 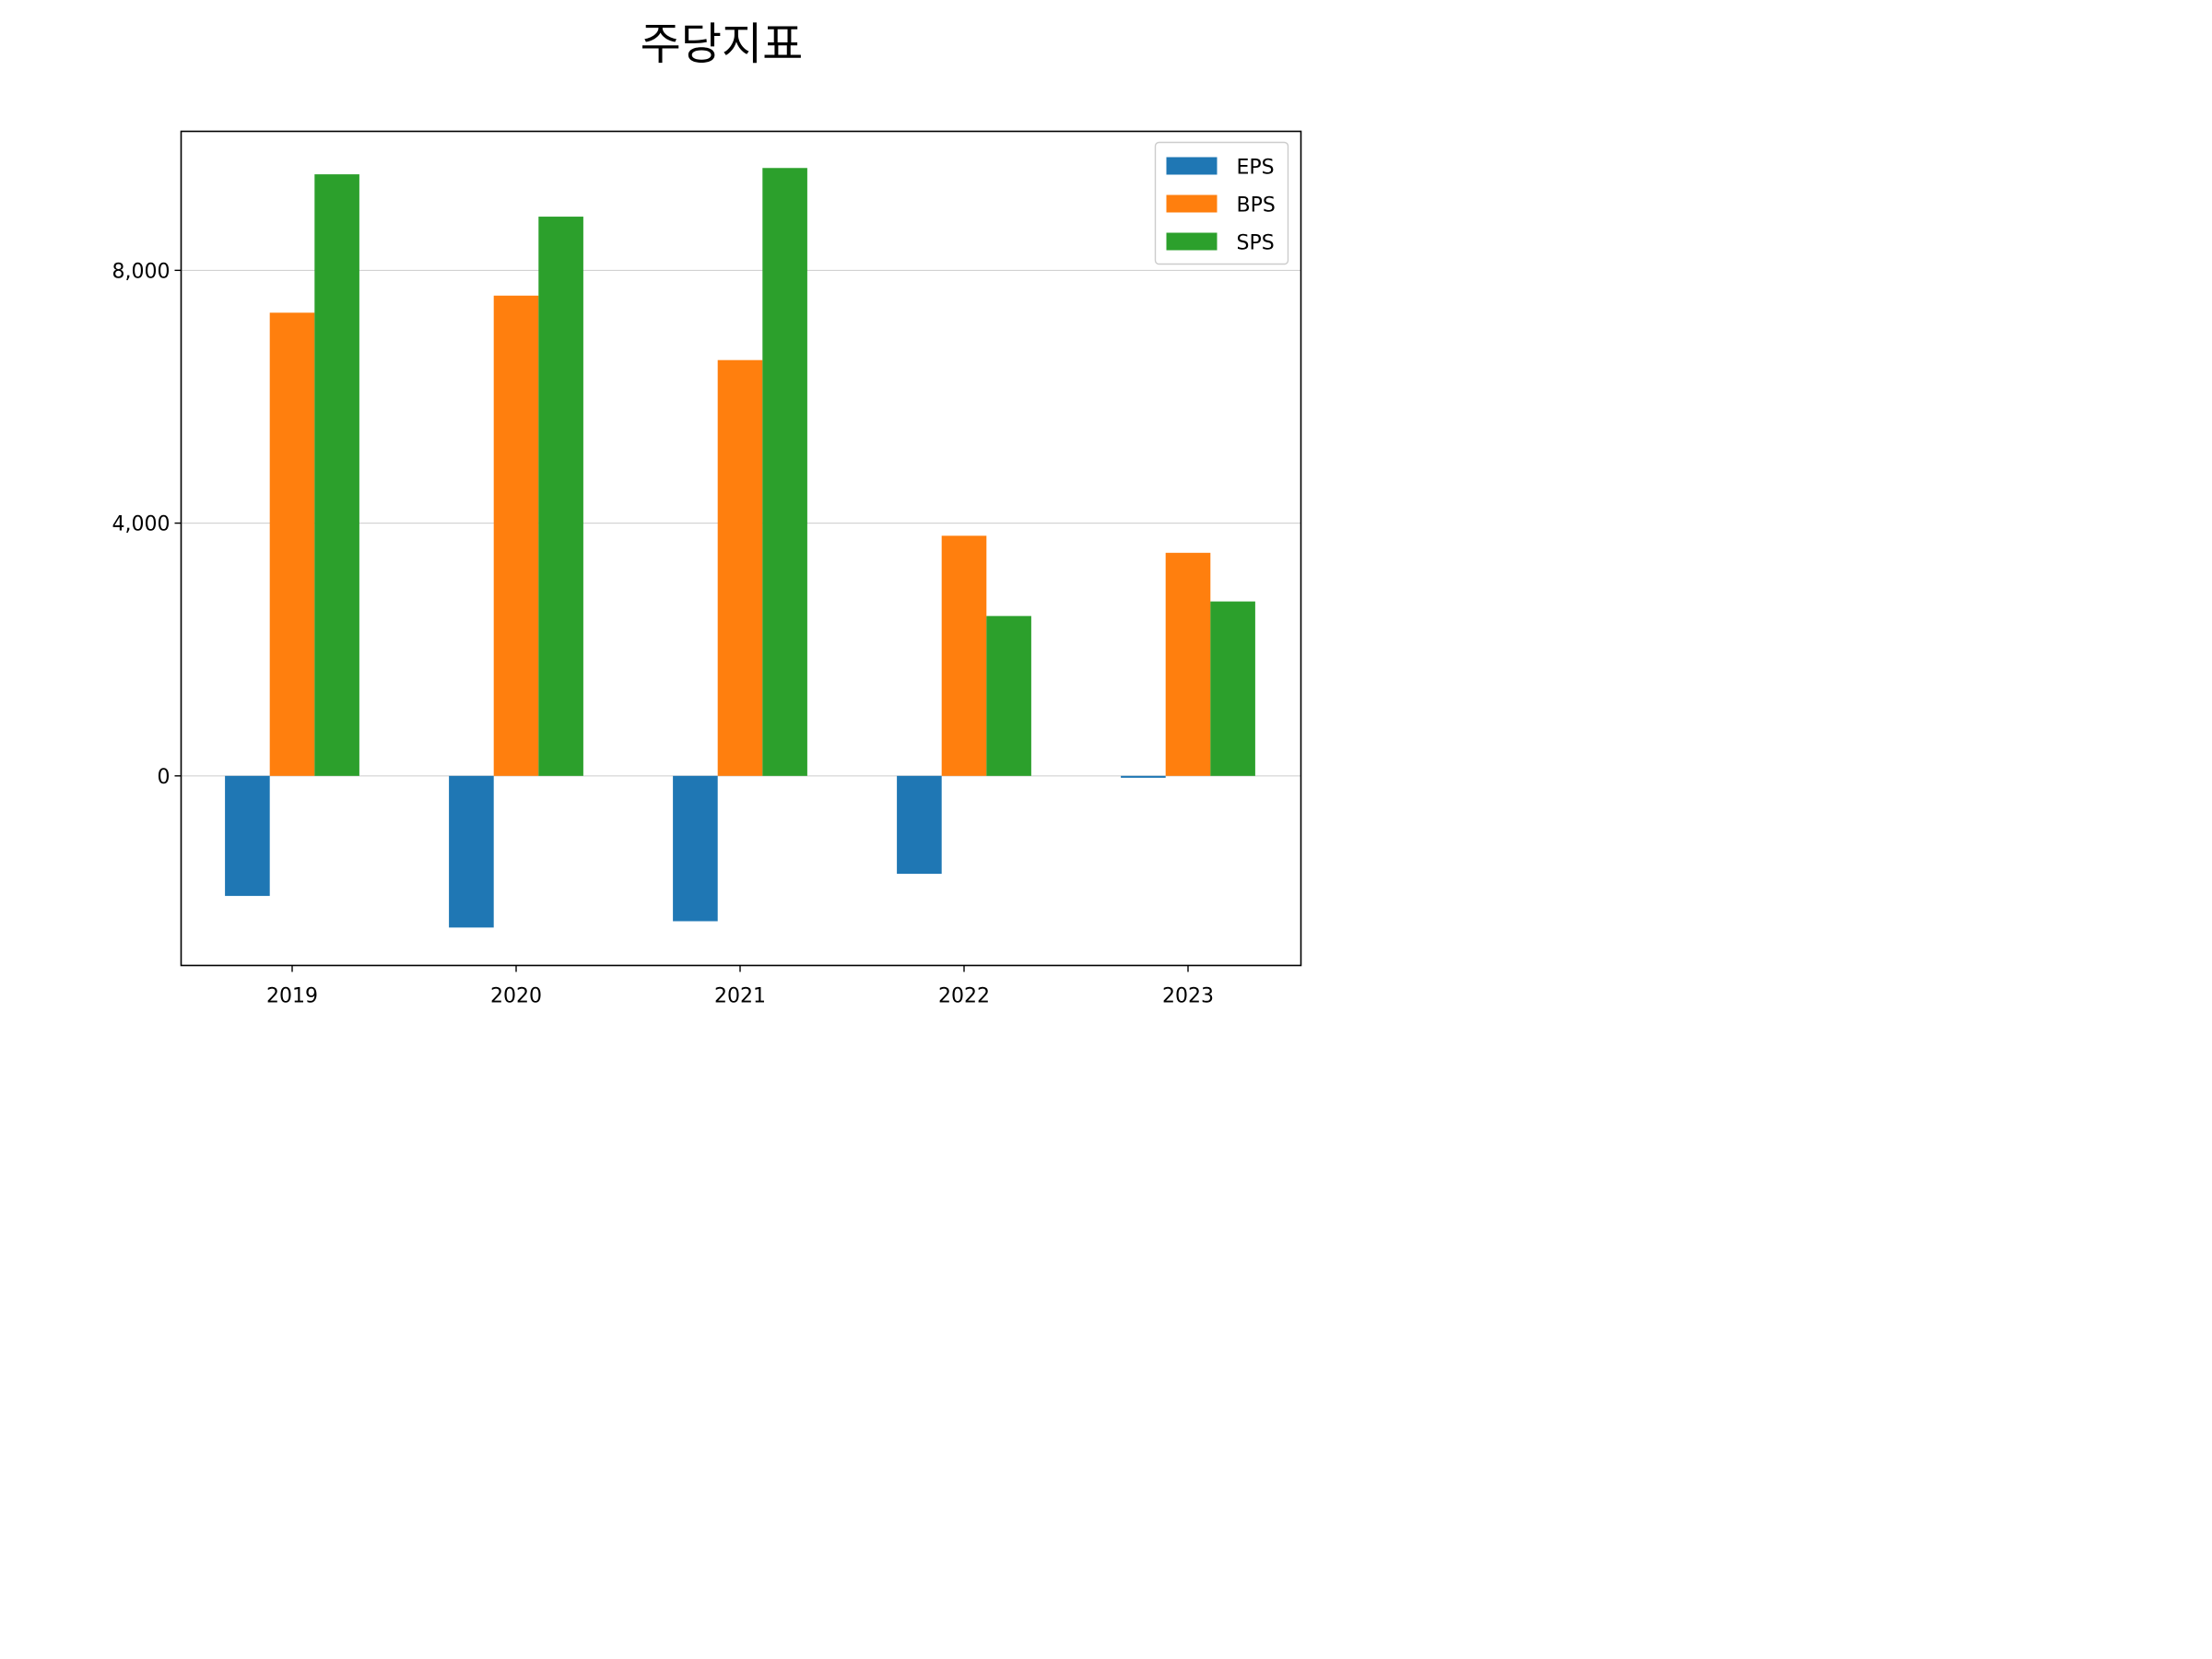 I want to click on legend-swatch-eps, so click(x=1192, y=166).